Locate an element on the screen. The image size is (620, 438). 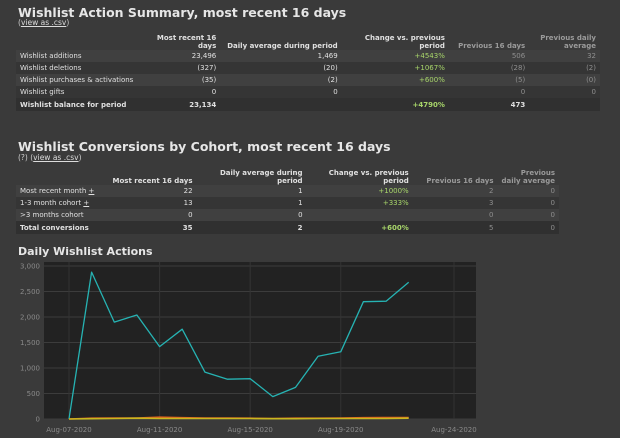
cohort-header-prev: Previous 16 days is located at coordinates (460, 181).